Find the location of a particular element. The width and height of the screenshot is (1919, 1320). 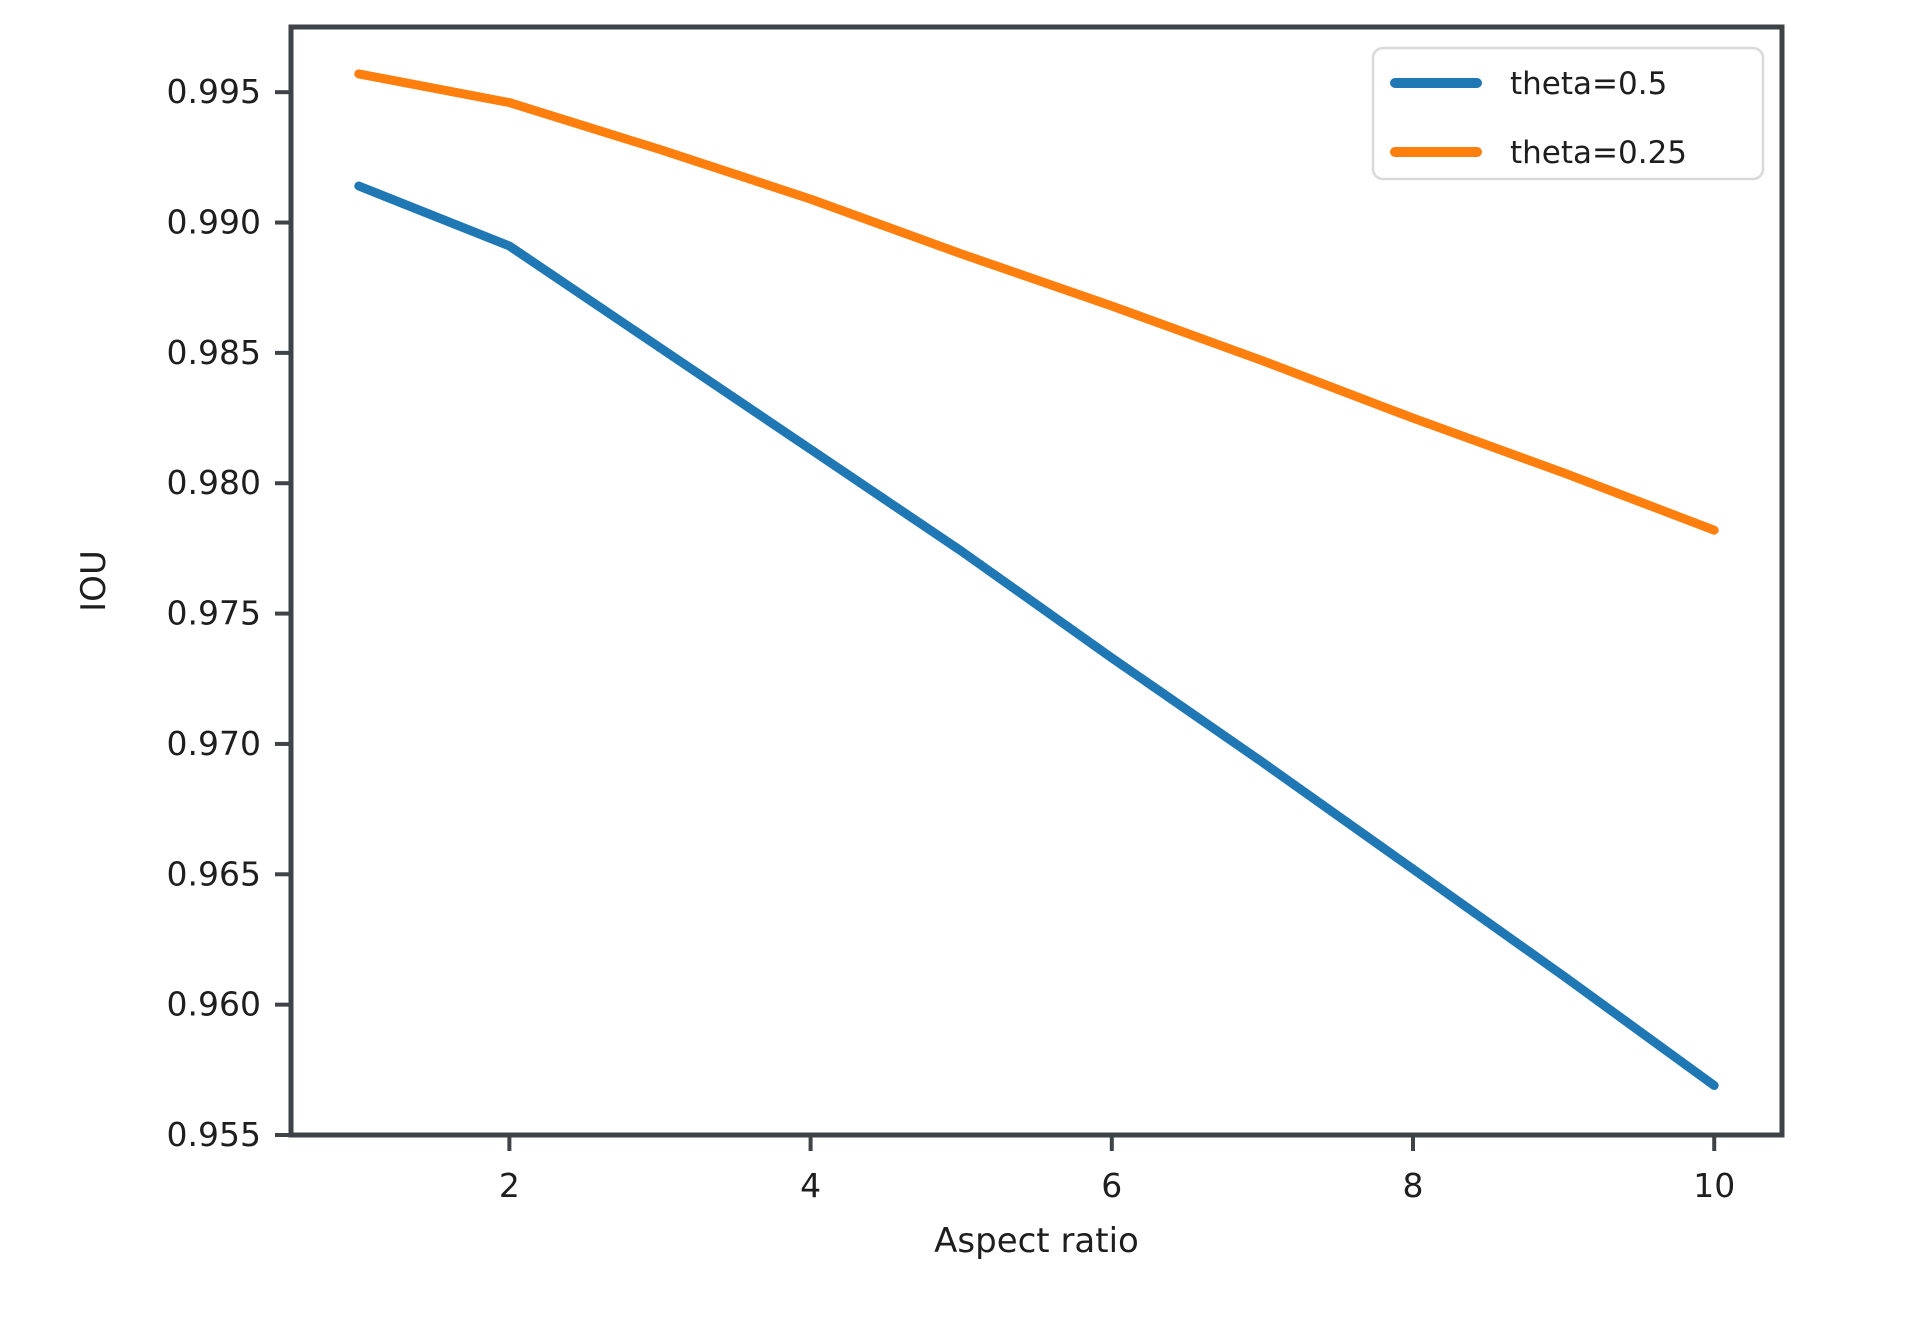

y-tick-label: 0.965 is located at coordinates (214, 873).